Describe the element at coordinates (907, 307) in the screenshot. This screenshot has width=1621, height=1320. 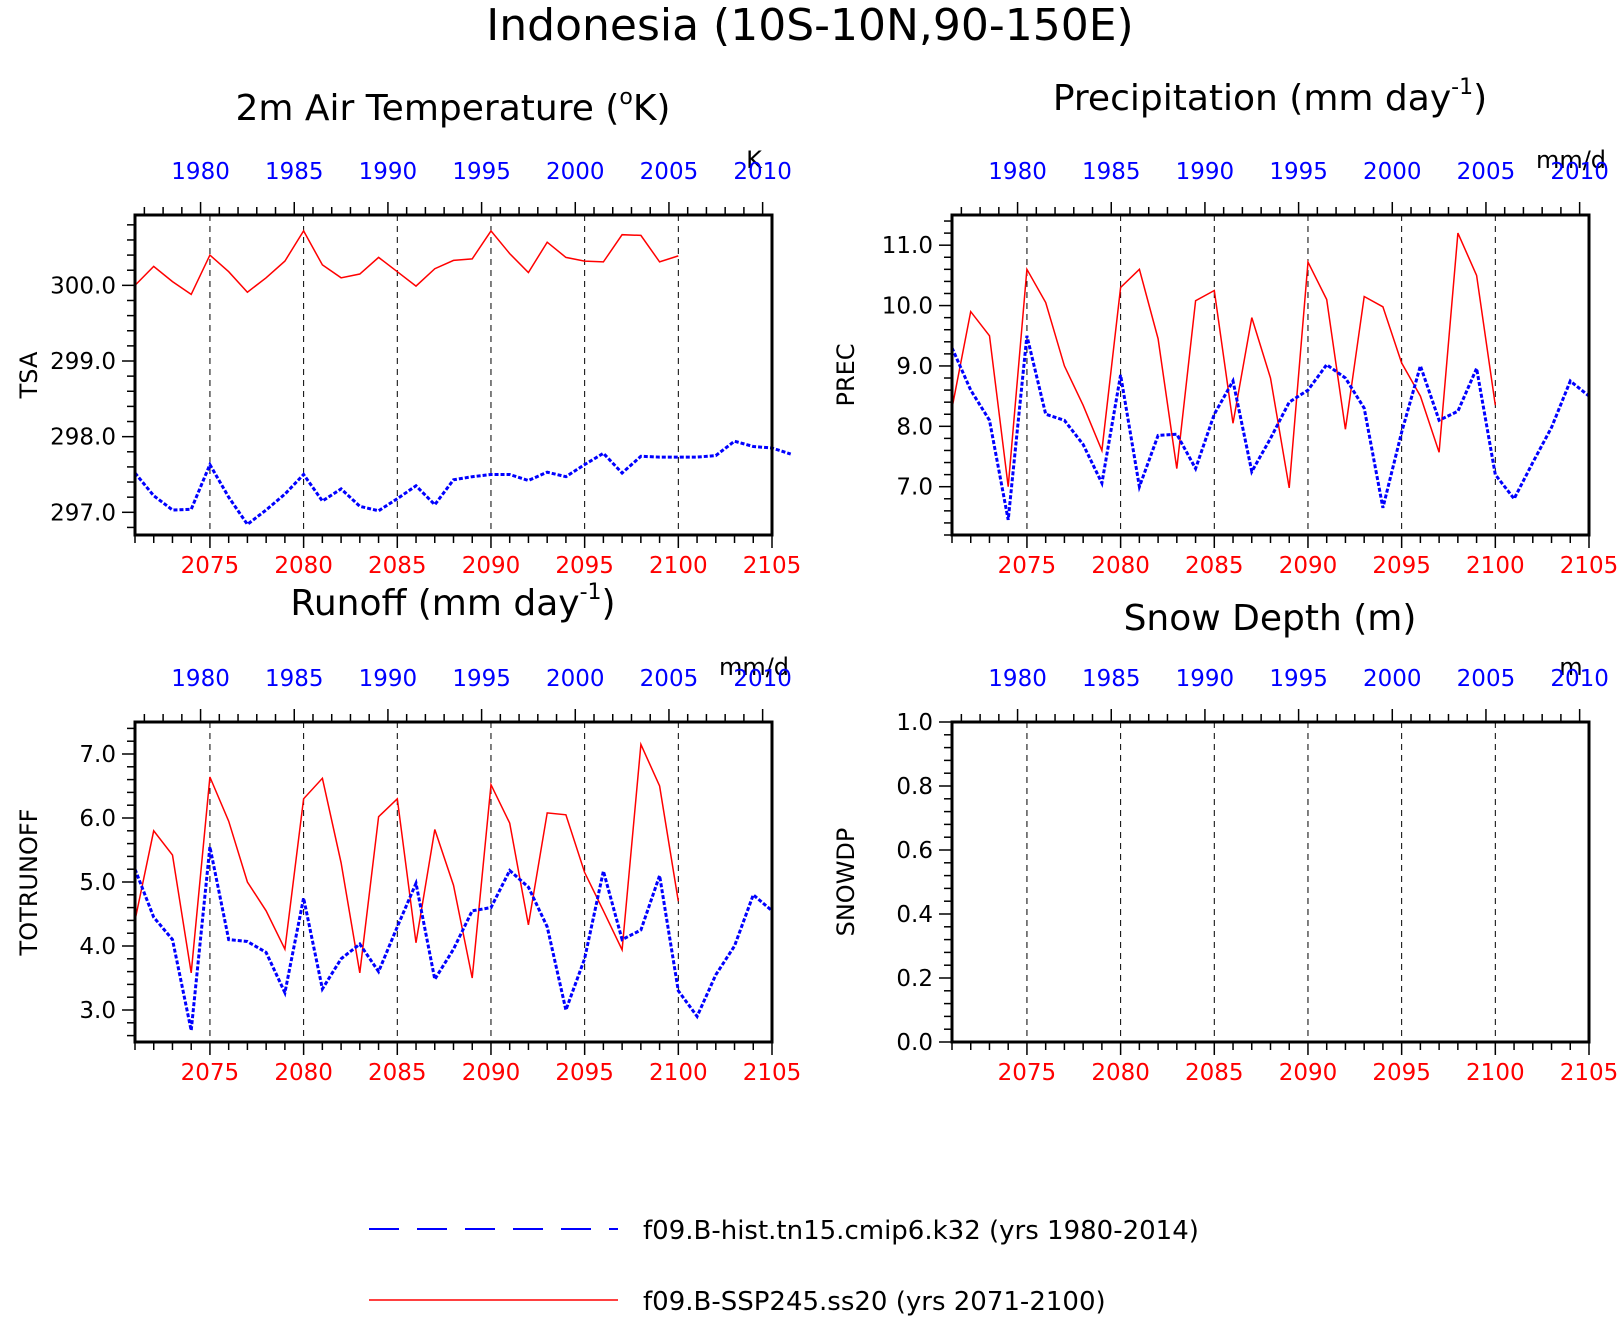
I see `y-tick-label-10: 10.0` at that location.